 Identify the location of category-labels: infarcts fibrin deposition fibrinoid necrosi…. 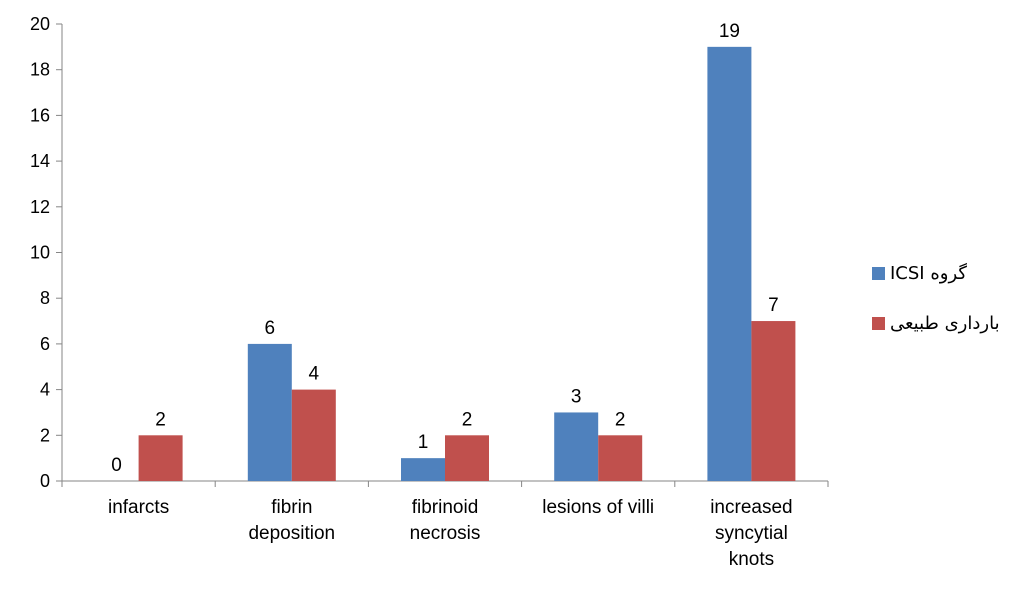
(450, 533).